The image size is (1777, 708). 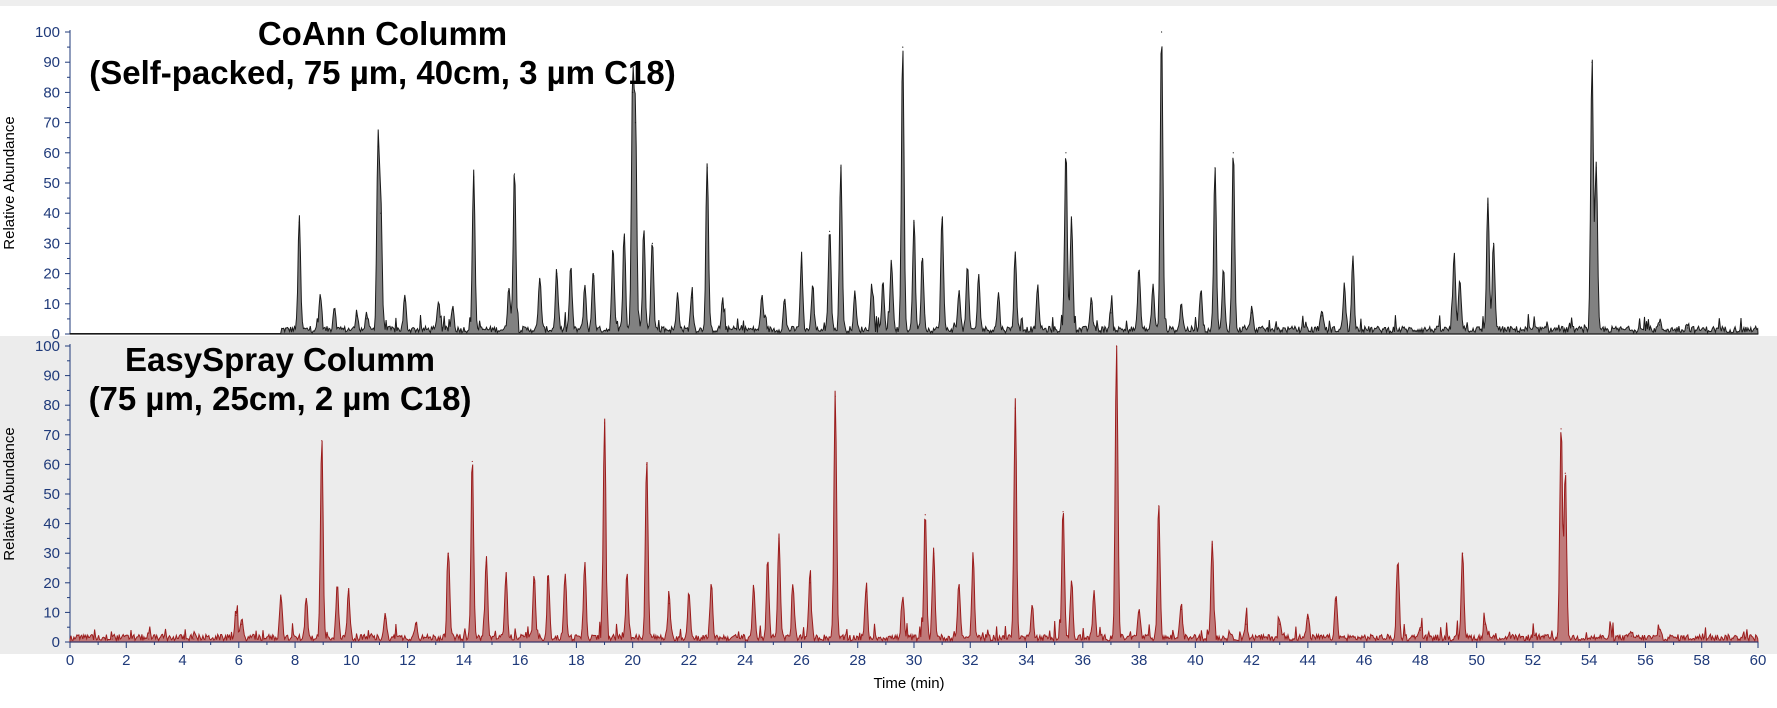 What do you see at coordinates (51, 464) in the screenshot?
I see `y-tick-label-bottom: 60` at bounding box center [51, 464].